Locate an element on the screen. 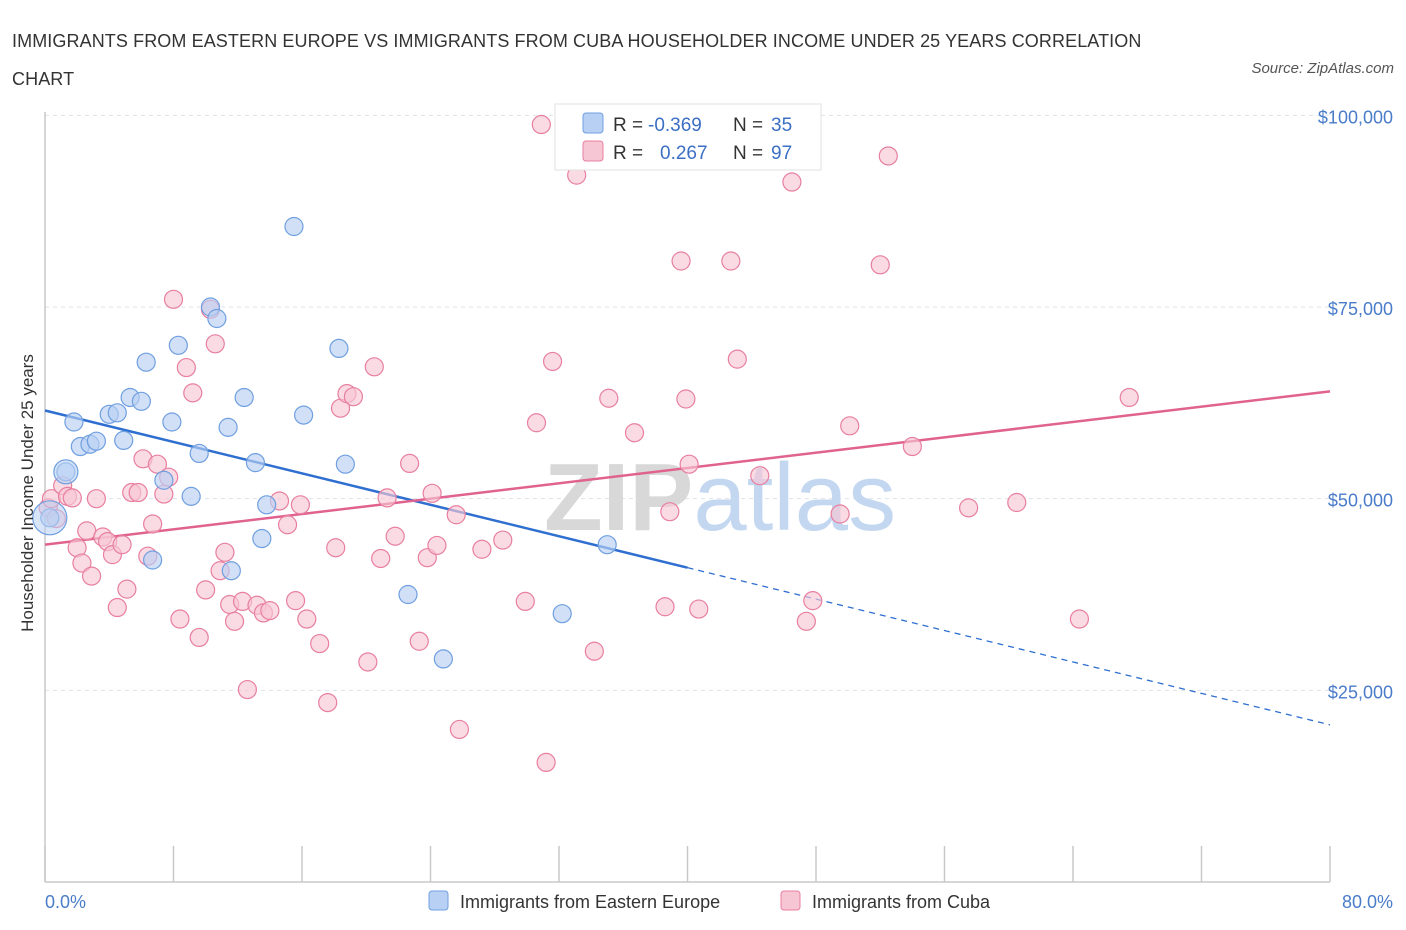 The width and height of the screenshot is (1406, 930). source-label: Source: ZipAtlas.com is located at coordinates (1322, 68).